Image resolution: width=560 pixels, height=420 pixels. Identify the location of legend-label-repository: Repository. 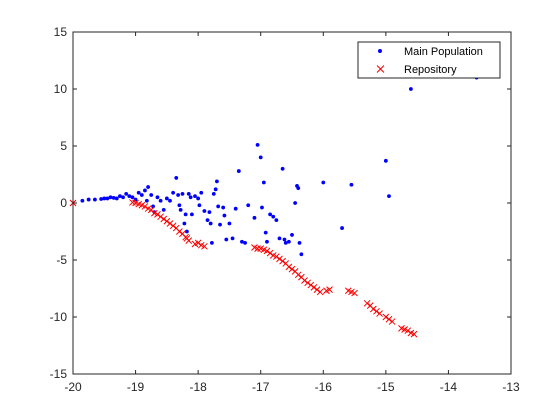
(430, 70).